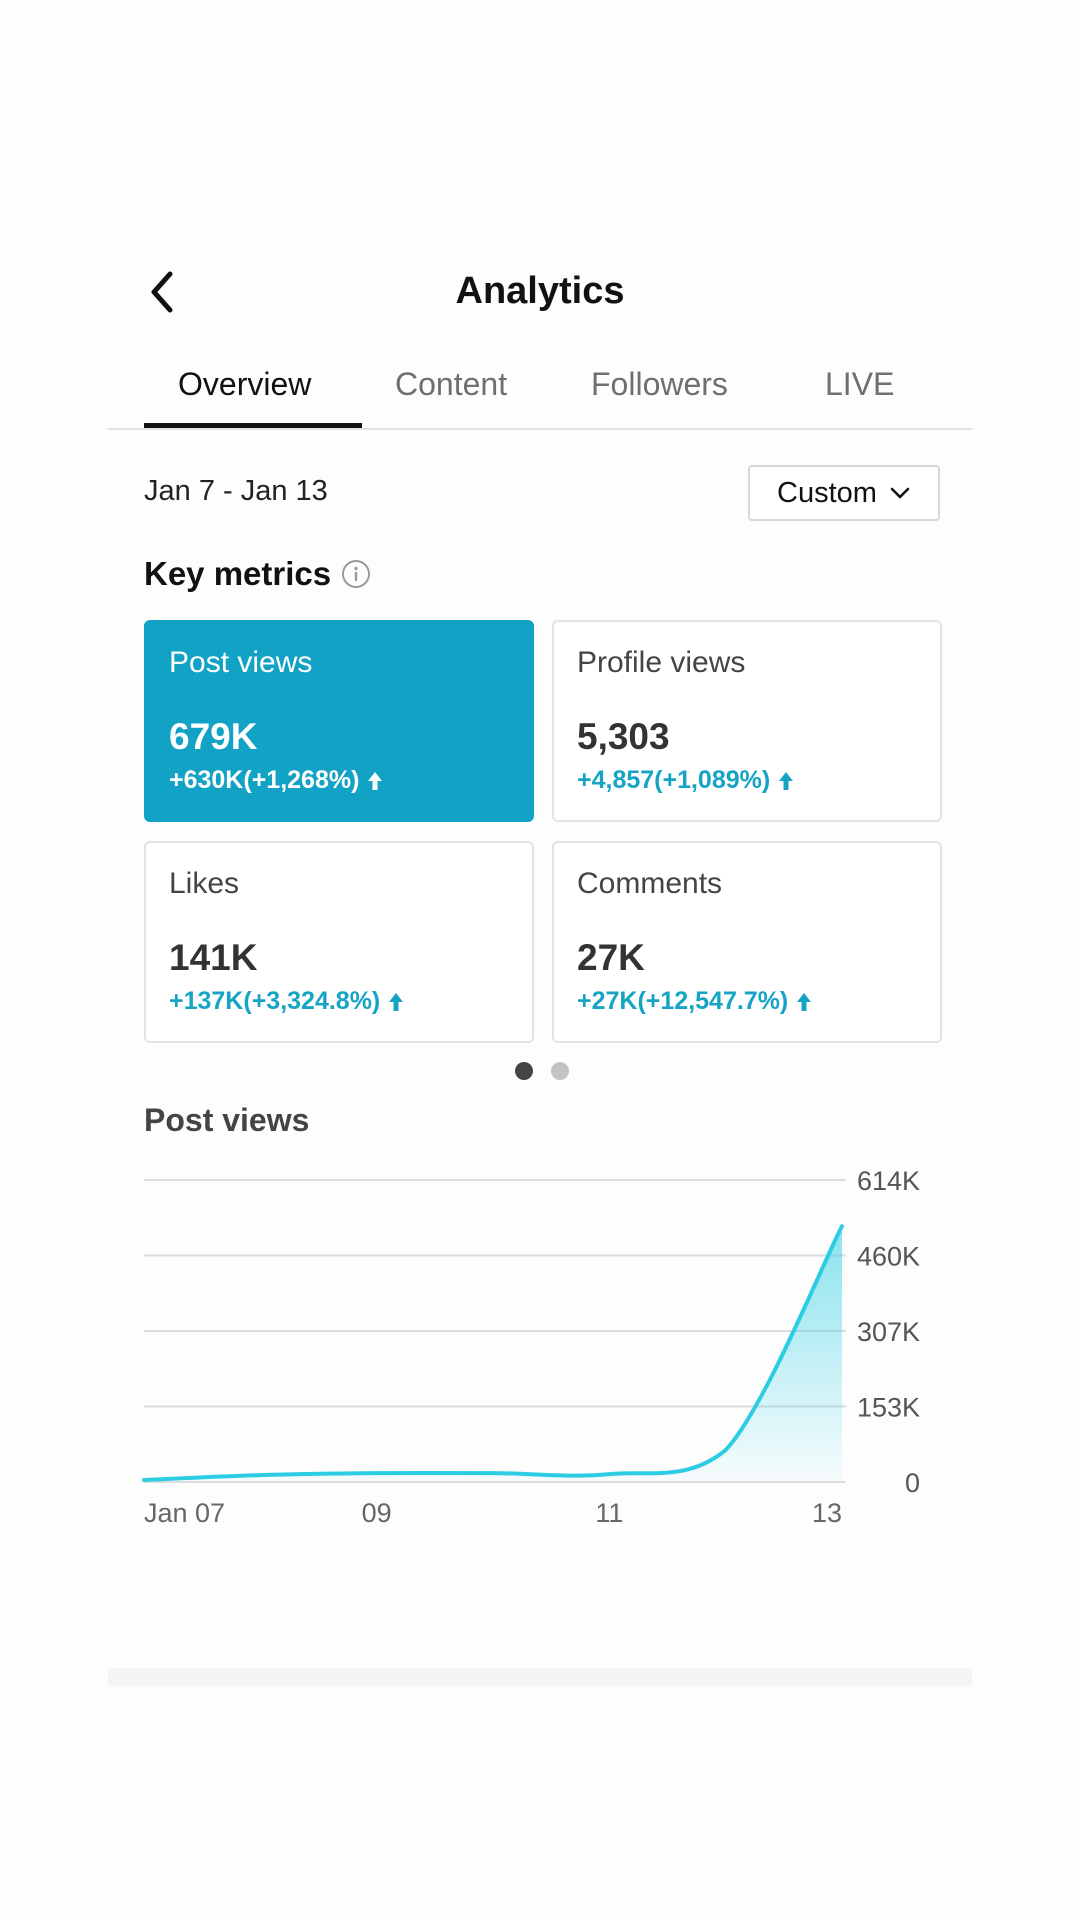 The height and width of the screenshot is (1920, 1080). I want to click on chart-area-fill, so click(493, 1354).